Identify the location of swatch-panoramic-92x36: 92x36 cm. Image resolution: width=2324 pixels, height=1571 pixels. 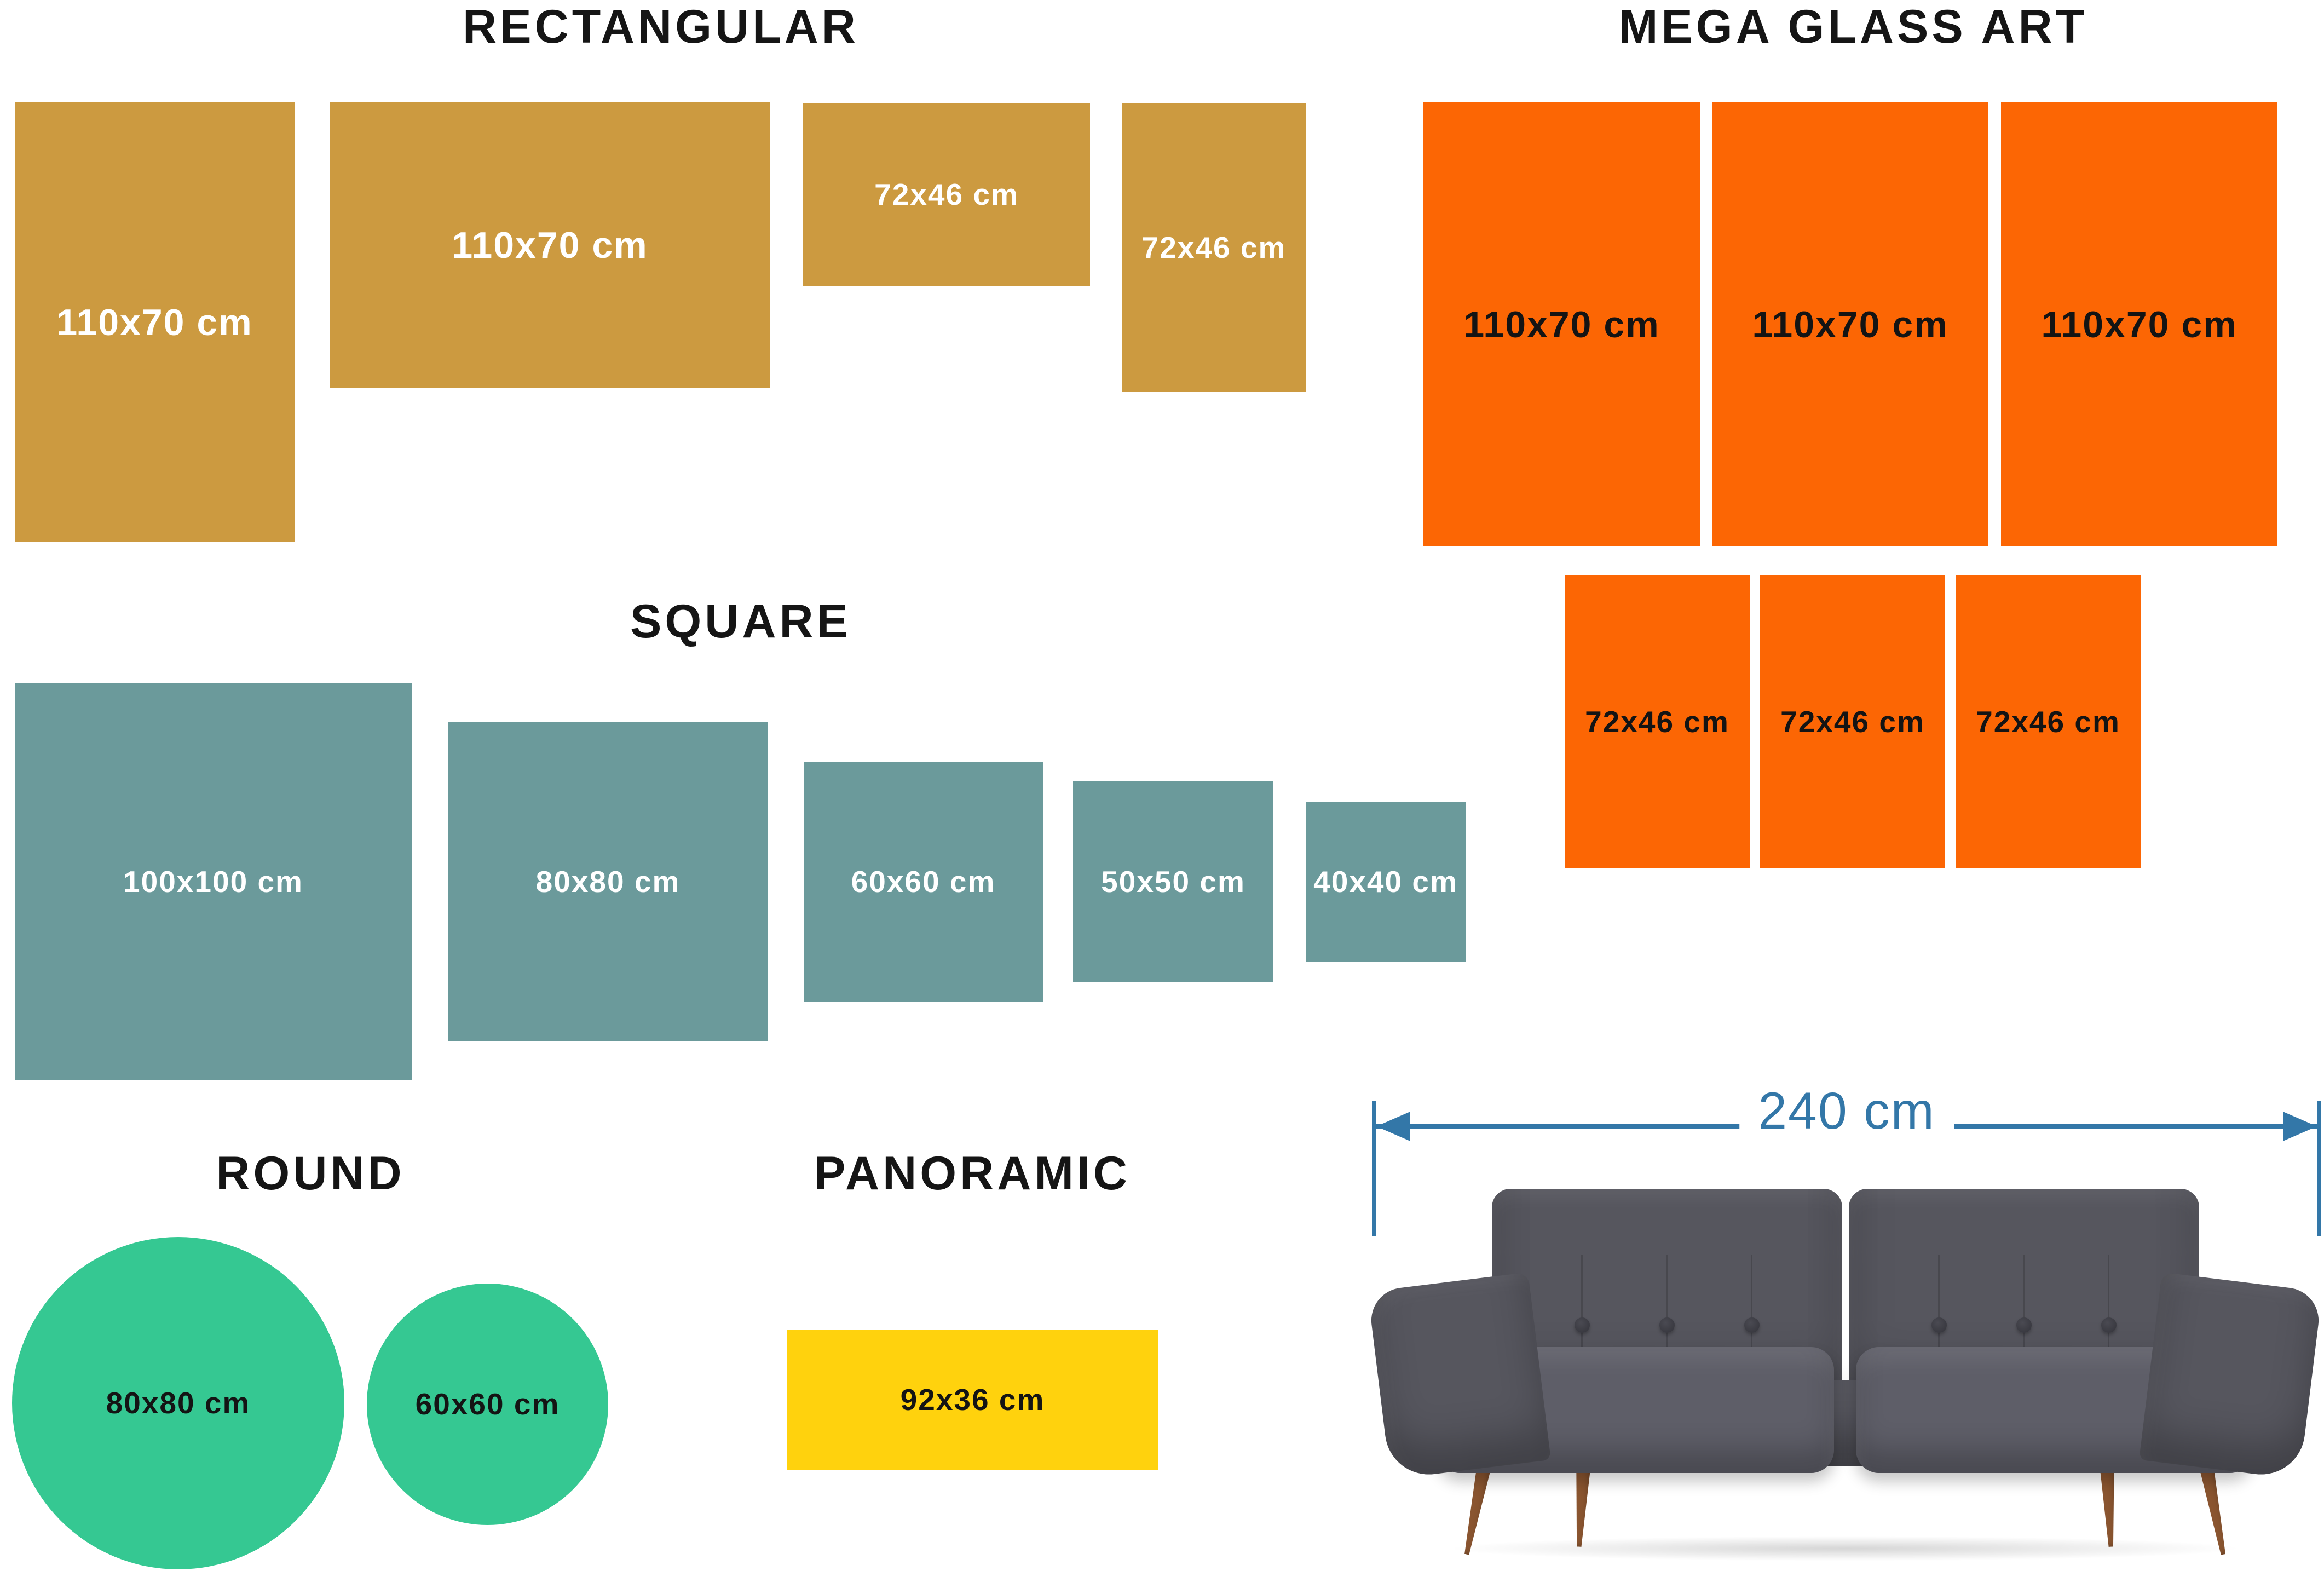
(972, 1400).